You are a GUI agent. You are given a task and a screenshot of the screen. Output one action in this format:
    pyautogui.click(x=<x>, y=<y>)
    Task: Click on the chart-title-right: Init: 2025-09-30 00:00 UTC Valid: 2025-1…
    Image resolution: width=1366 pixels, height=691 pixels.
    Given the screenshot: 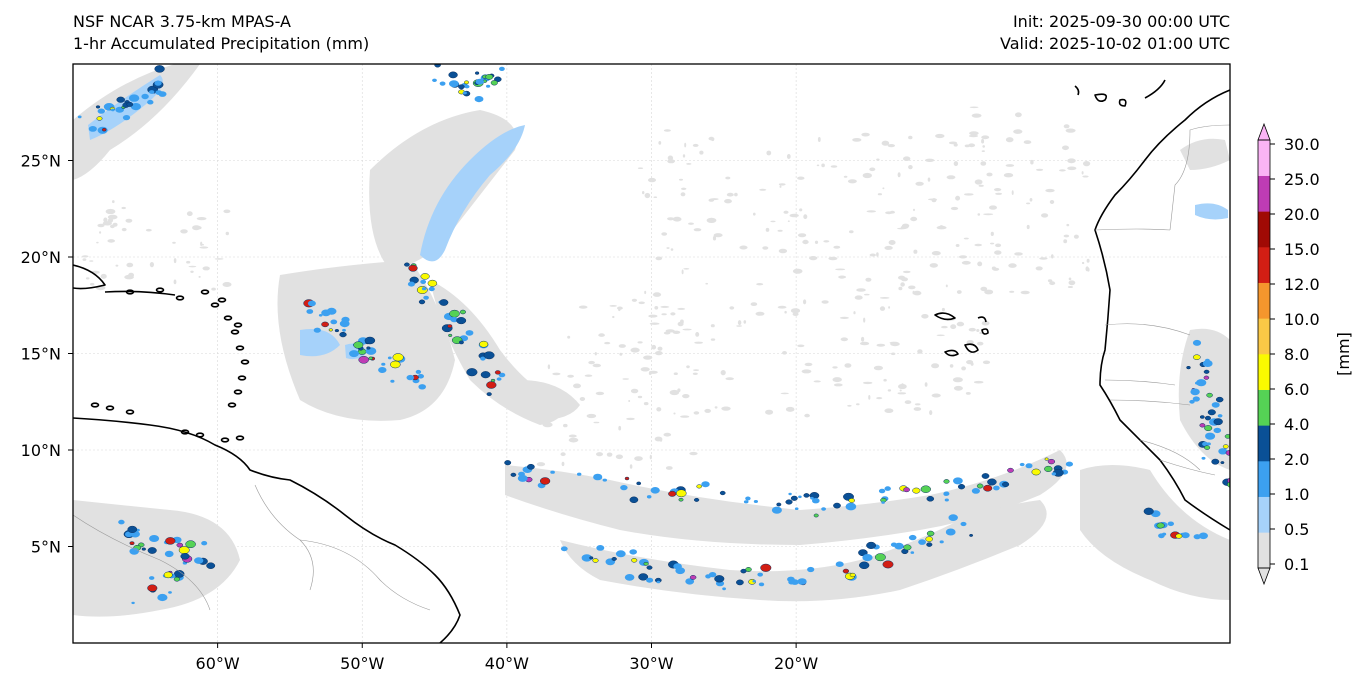 What is the action you would take?
    pyautogui.click(x=1115, y=33)
    